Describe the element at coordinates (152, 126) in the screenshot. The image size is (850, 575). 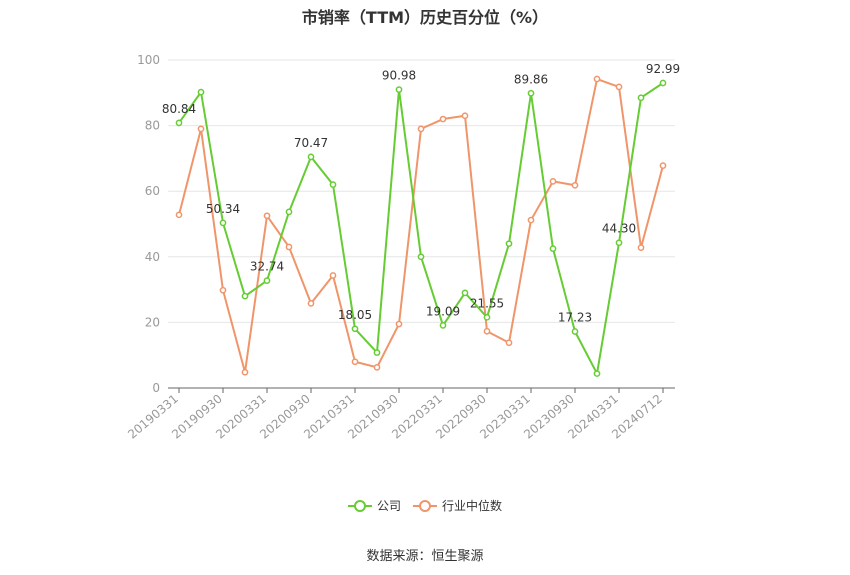
I see `y-tick-label: 80` at that location.